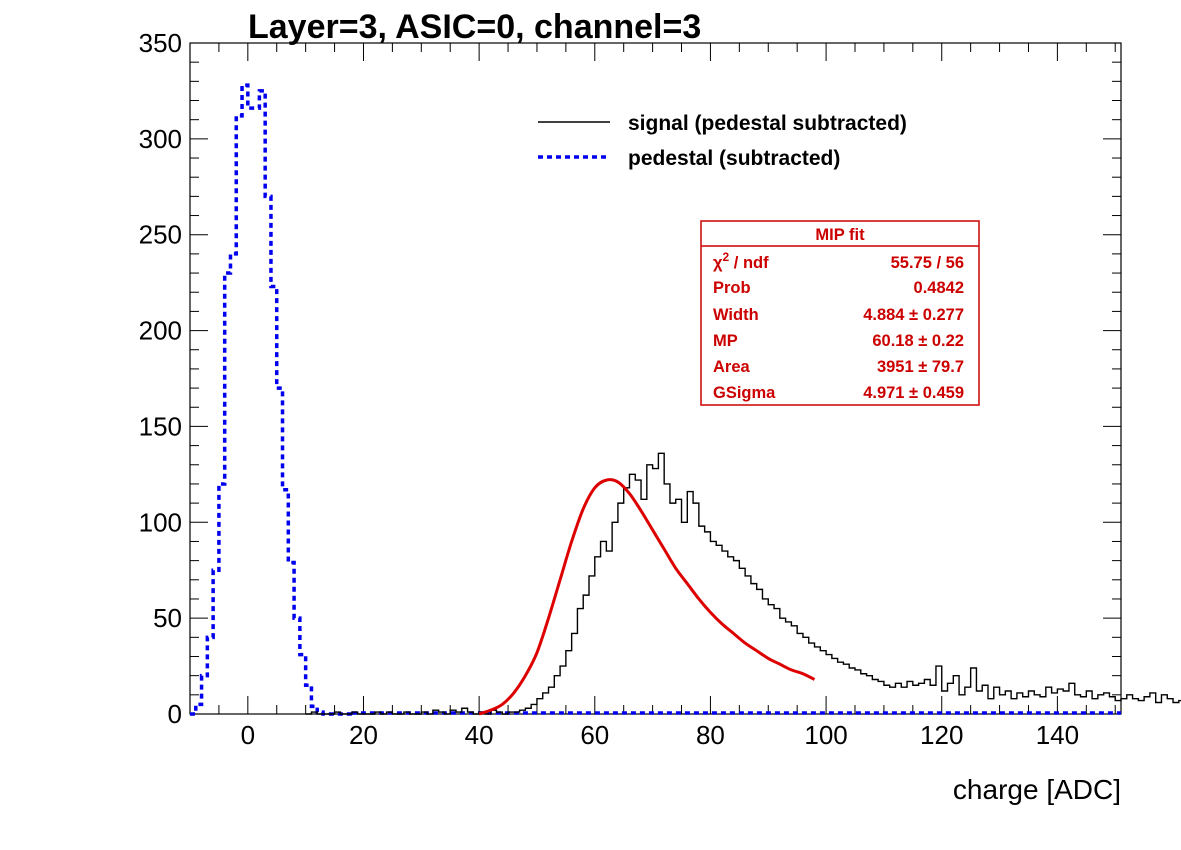  Describe the element at coordinates (160, 235) in the screenshot. I see `y-tick-label: 250` at that location.